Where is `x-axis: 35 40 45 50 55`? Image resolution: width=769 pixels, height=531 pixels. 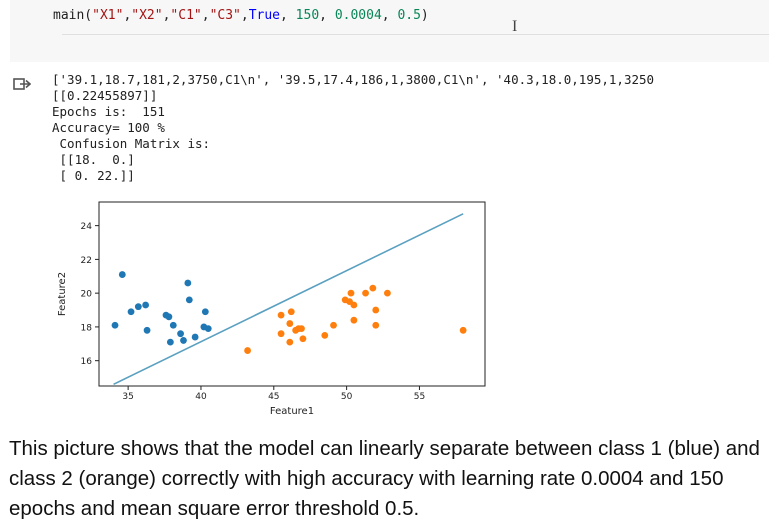 x-axis: 35 40 45 50 55 is located at coordinates (273, 394).